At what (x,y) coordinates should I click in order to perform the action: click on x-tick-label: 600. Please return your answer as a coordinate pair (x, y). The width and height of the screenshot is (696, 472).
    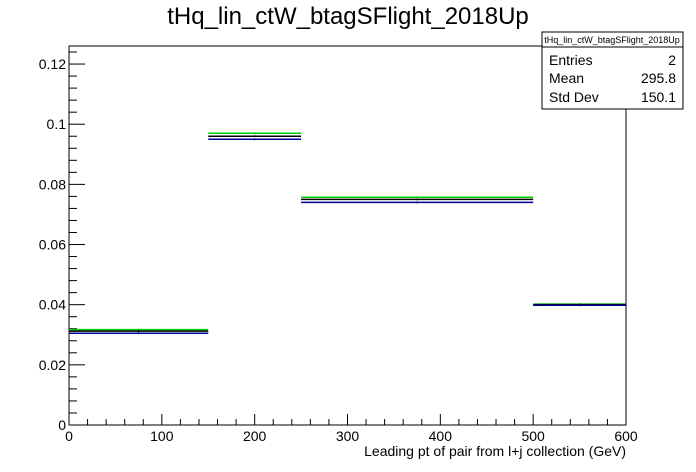
    Looking at the image, I should click on (626, 436).